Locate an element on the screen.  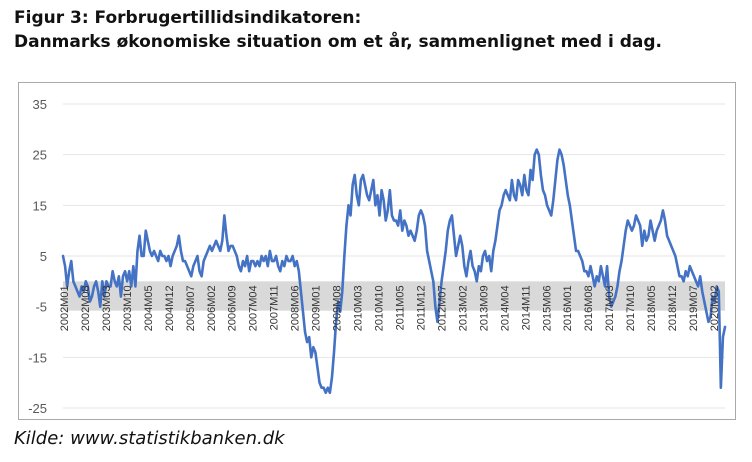
y-tick-label: -5 is located at coordinates (41, 307).